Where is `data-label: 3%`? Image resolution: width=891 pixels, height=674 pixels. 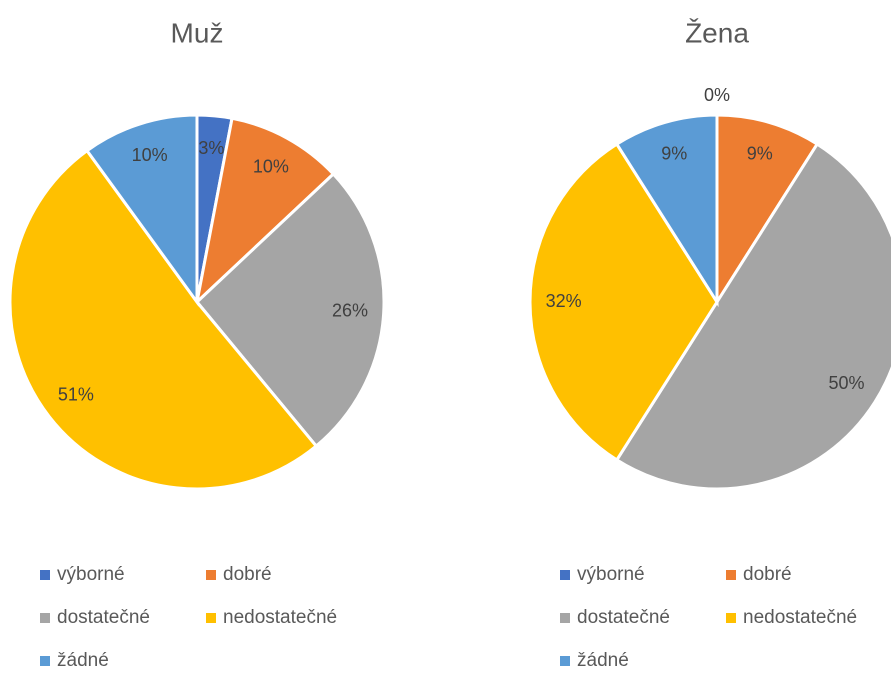 data-label: 3% is located at coordinates (211, 148).